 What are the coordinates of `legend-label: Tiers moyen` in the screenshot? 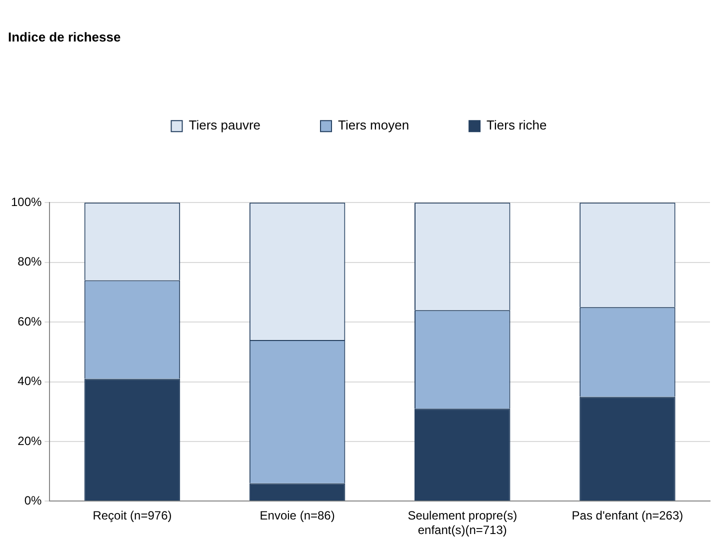 It's located at (374, 125).